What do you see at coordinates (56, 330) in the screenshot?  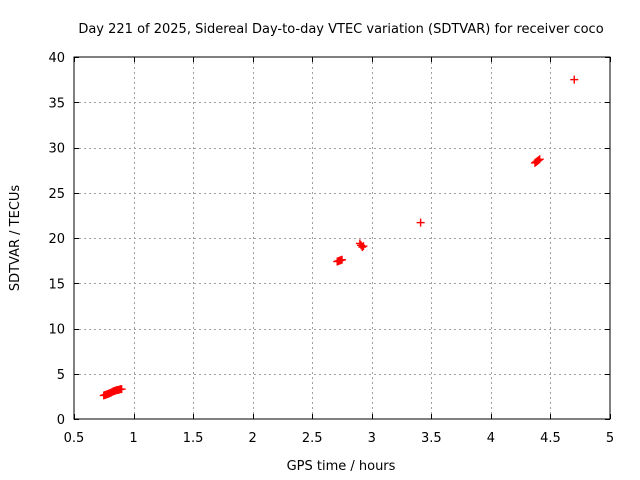 I see `y-tick-label: 10` at bounding box center [56, 330].